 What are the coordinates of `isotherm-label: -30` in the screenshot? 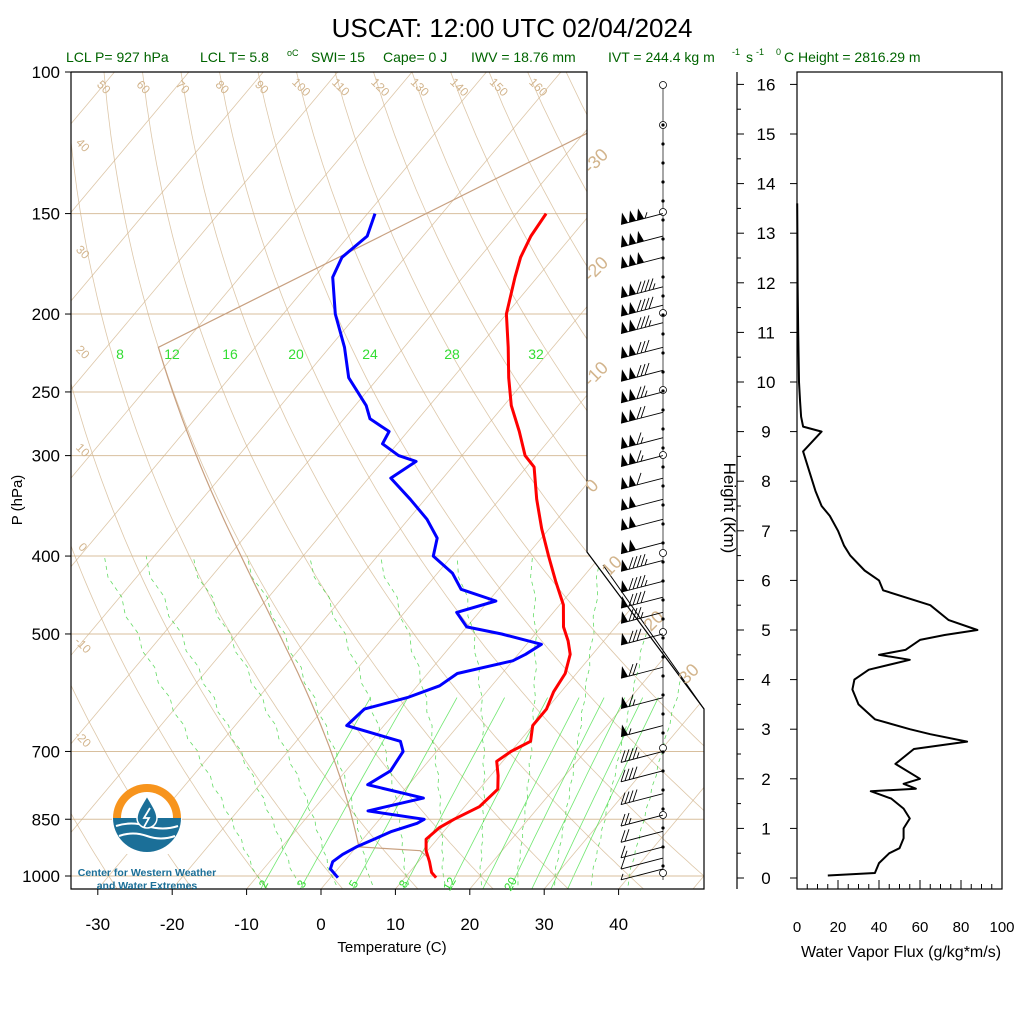 It's located at (595, 160).